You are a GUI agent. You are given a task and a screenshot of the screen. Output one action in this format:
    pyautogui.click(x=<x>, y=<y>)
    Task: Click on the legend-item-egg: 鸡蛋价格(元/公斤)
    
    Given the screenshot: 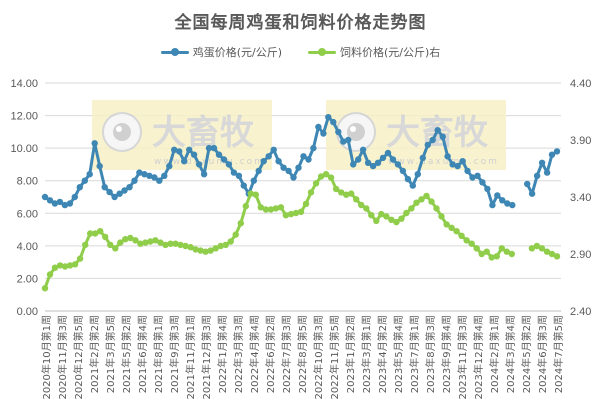 What is the action you would take?
    pyautogui.click(x=221, y=52)
    